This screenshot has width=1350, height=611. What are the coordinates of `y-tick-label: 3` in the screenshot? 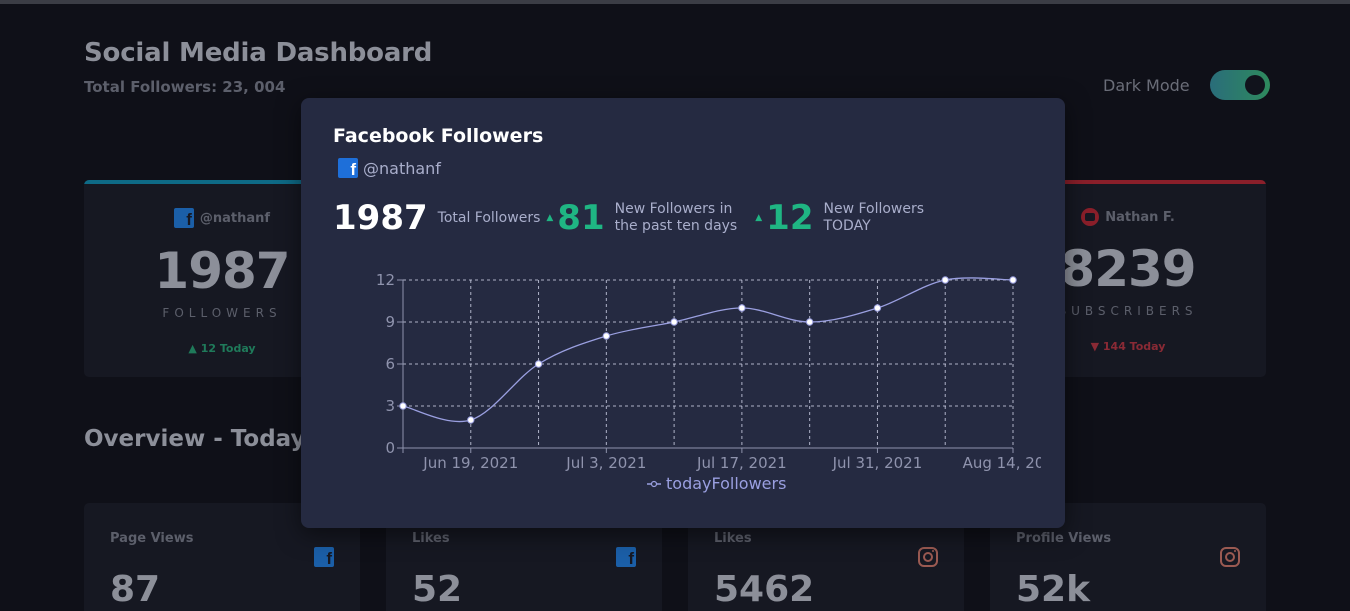 It's located at (390, 406).